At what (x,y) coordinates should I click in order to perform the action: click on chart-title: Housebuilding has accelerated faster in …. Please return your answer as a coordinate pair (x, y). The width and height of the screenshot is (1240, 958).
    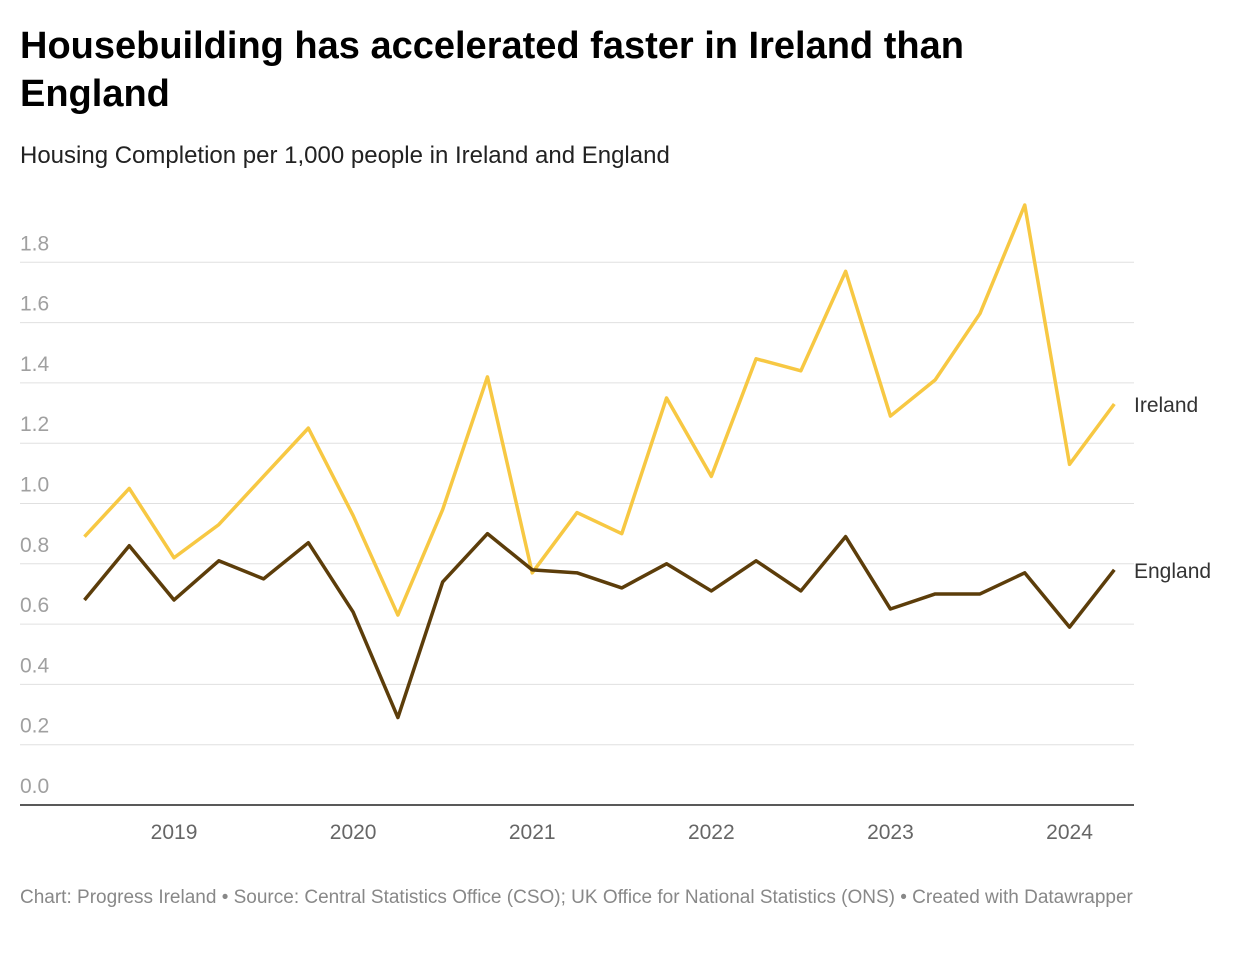
    Looking at the image, I should click on (492, 70).